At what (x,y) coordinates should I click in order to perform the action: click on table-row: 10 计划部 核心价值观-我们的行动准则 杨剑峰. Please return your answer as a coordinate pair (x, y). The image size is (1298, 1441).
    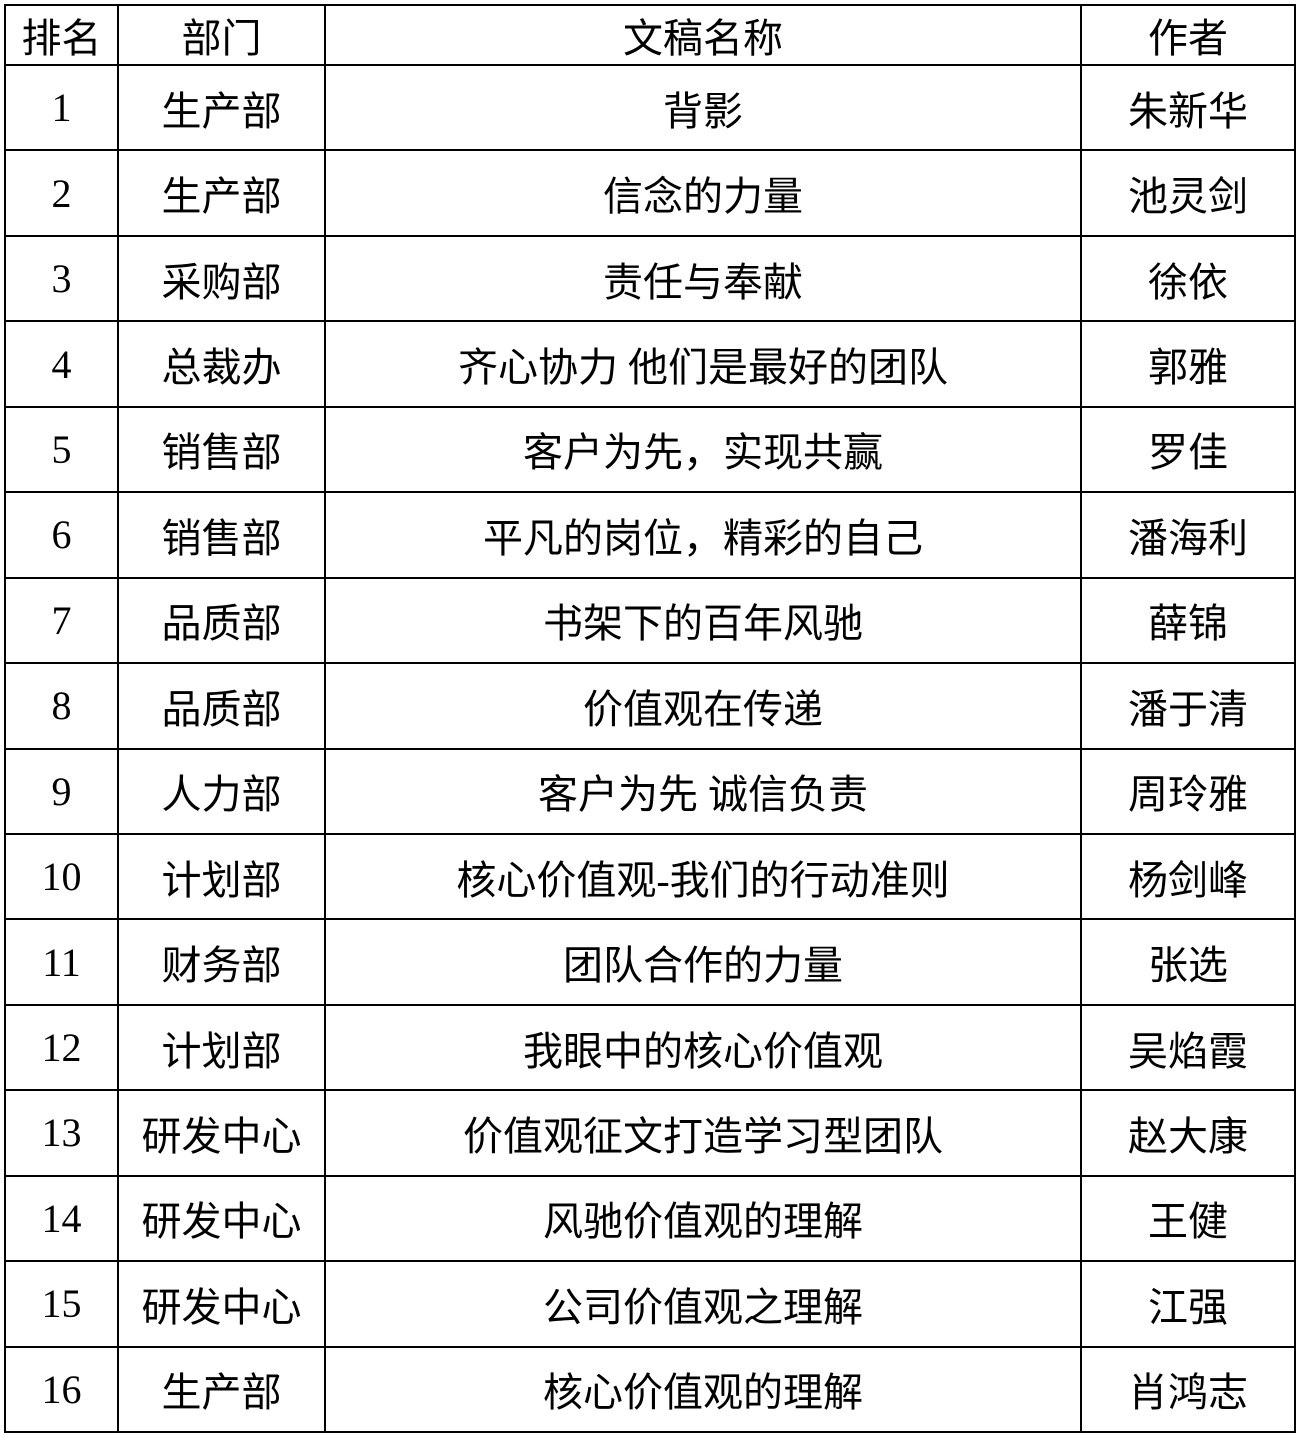
    Looking at the image, I should click on (650, 876).